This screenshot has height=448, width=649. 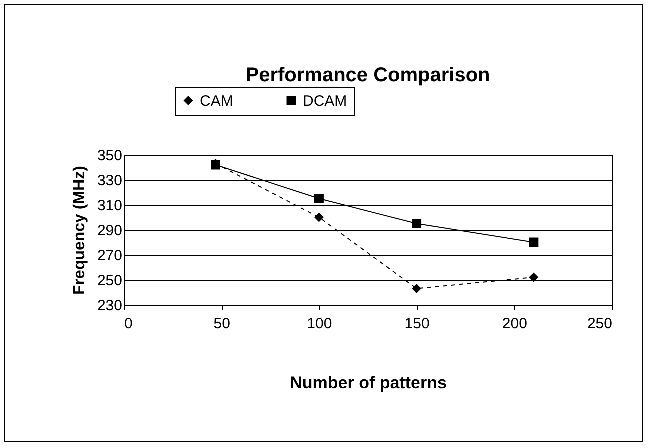 What do you see at coordinates (109, 306) in the screenshot?
I see `y-tick-label: 230` at bounding box center [109, 306].